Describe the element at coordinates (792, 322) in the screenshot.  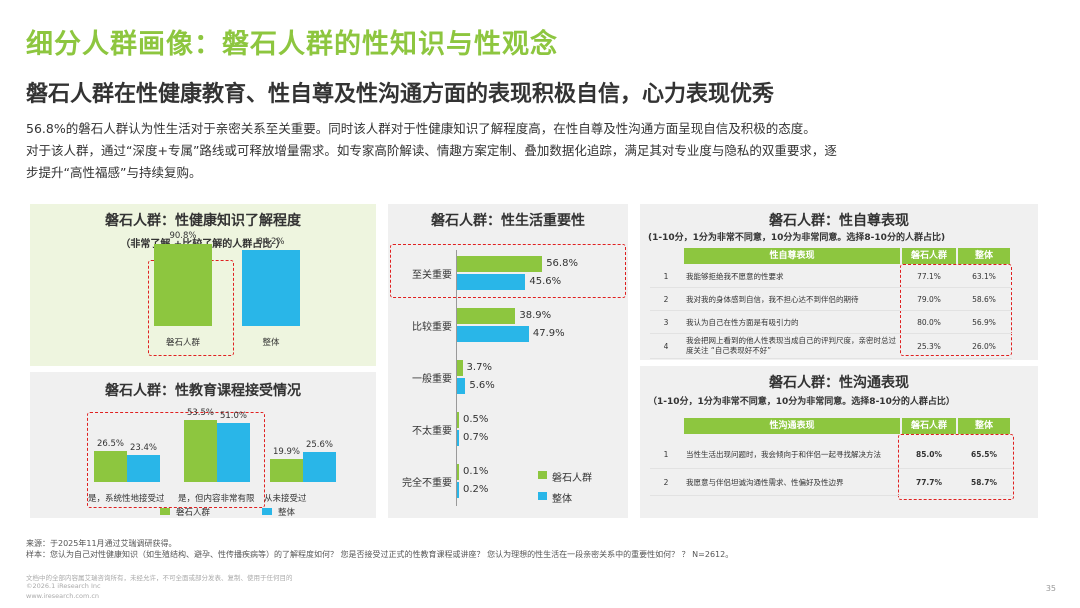
I see `row-text: 我认为自己在性方面是有吸引力的` at that location.